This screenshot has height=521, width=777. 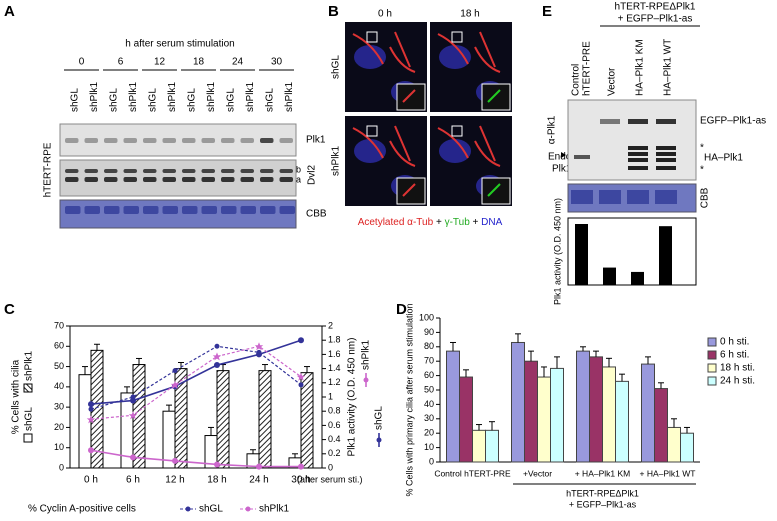 What do you see at coordinates (469, 14) in the screenshot?
I see `column-label: 18 h` at bounding box center [469, 14].